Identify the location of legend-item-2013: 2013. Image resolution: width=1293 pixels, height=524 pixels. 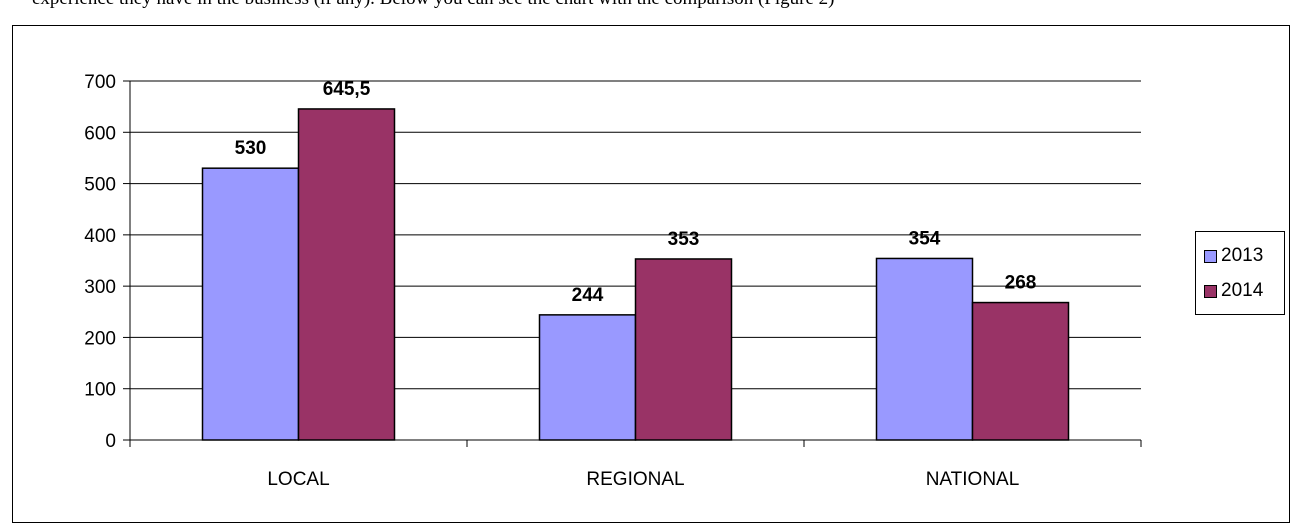
(1233, 256).